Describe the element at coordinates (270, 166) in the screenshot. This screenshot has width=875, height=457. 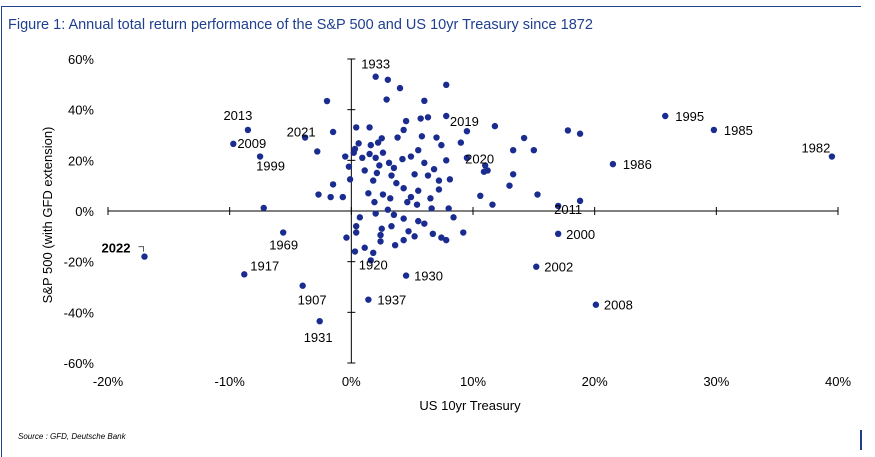
I see `point-label-1999: 1999` at that location.